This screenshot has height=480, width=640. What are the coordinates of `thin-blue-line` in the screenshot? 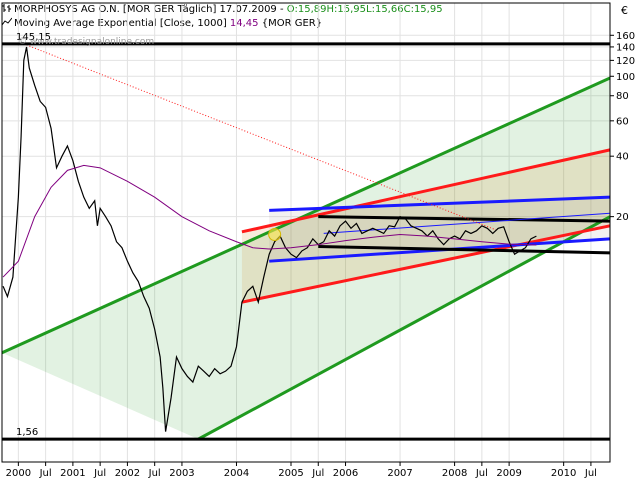 It's located at (467, 223).